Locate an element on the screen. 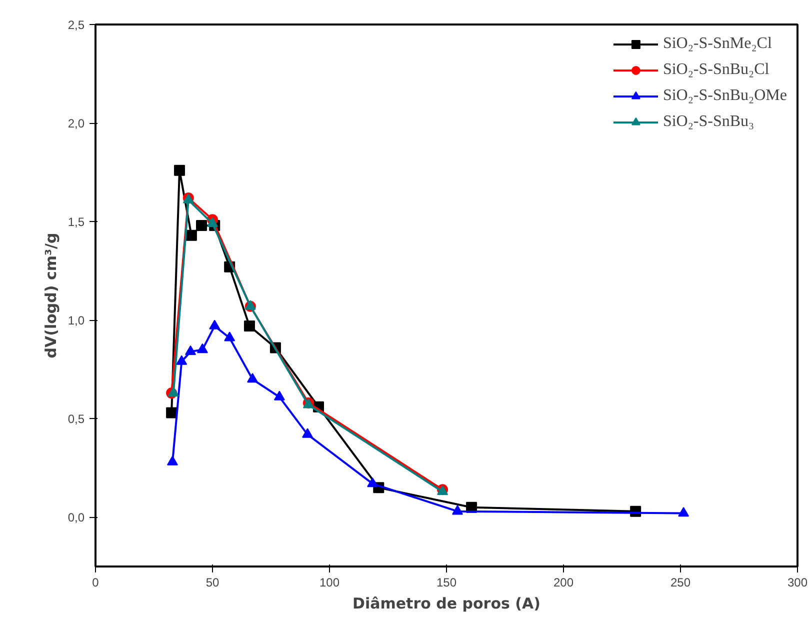 The image size is (812, 626). x-tick-label: 100 is located at coordinates (329, 583).